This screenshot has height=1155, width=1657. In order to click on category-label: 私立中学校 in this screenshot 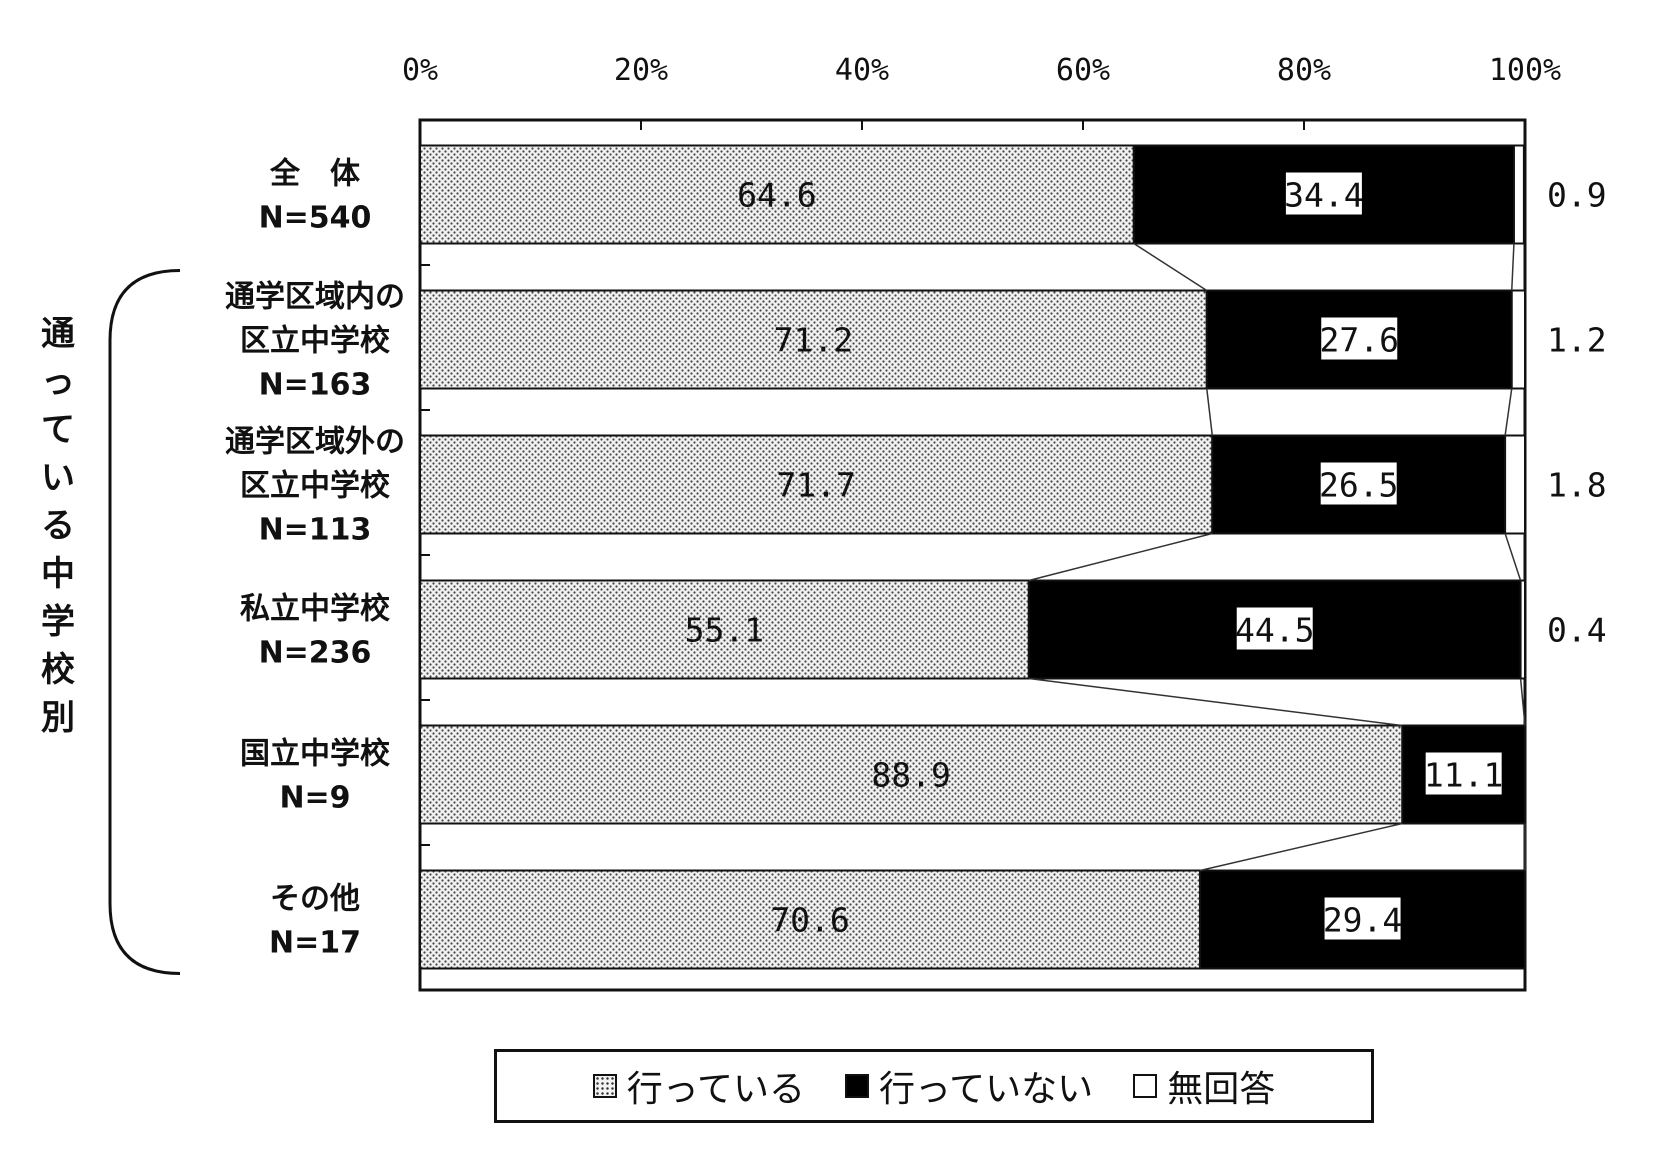, I will do `click(315, 609)`.